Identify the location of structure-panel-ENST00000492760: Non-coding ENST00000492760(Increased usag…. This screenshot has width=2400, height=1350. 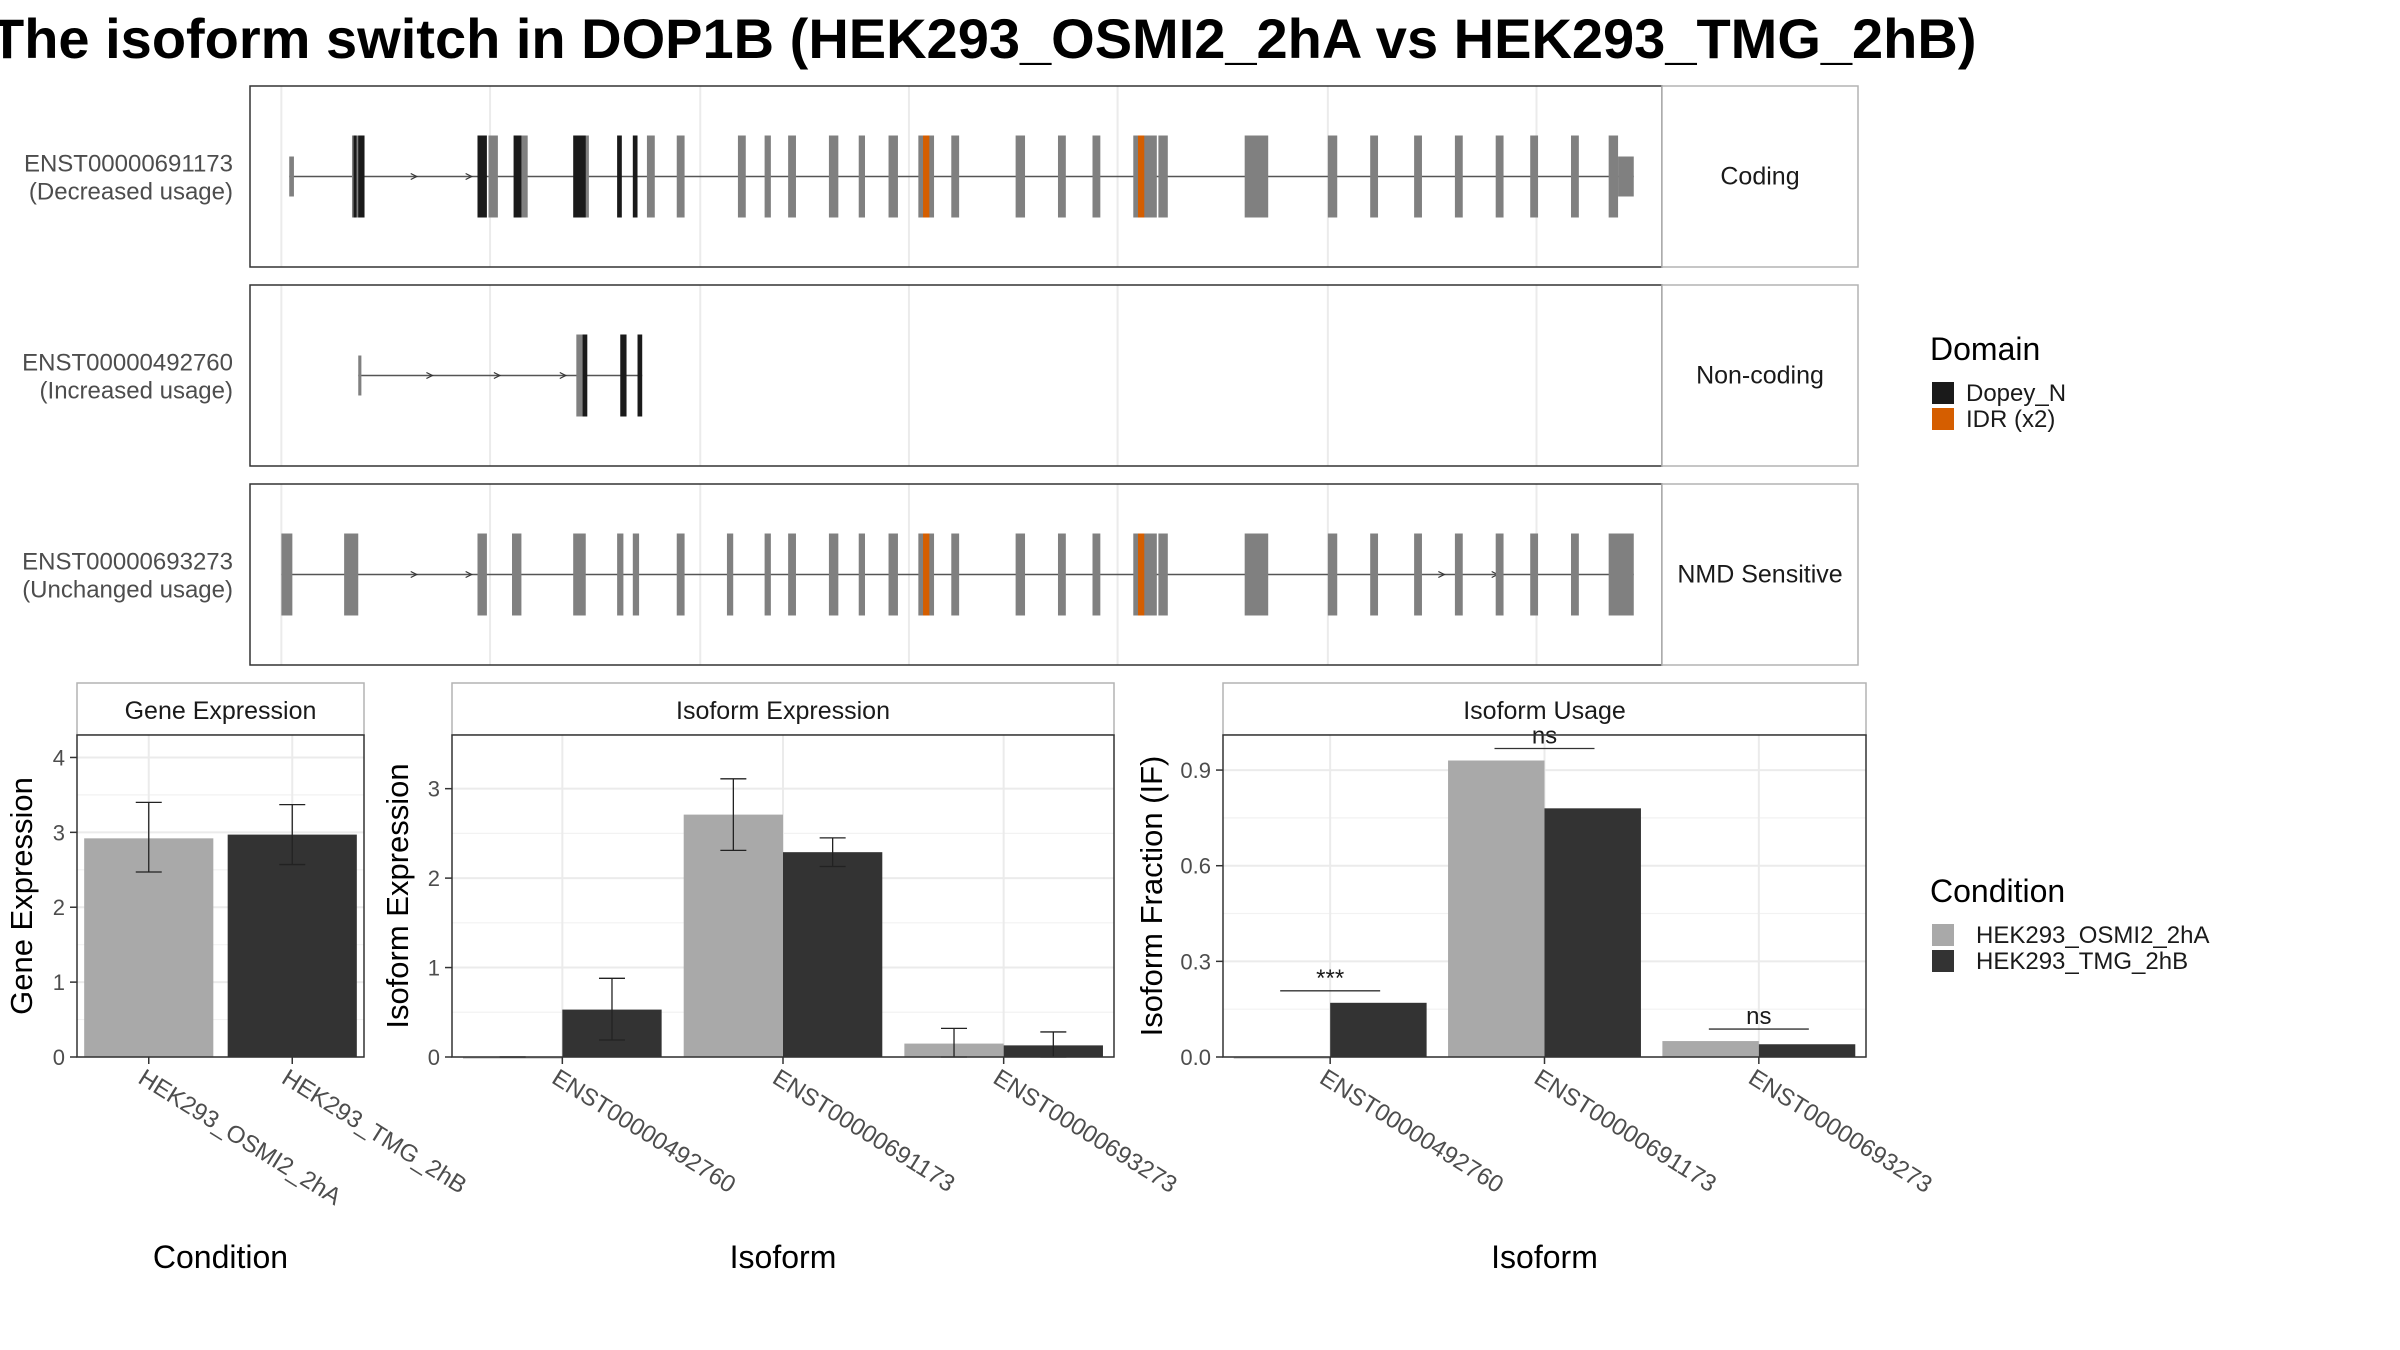
(940, 375).